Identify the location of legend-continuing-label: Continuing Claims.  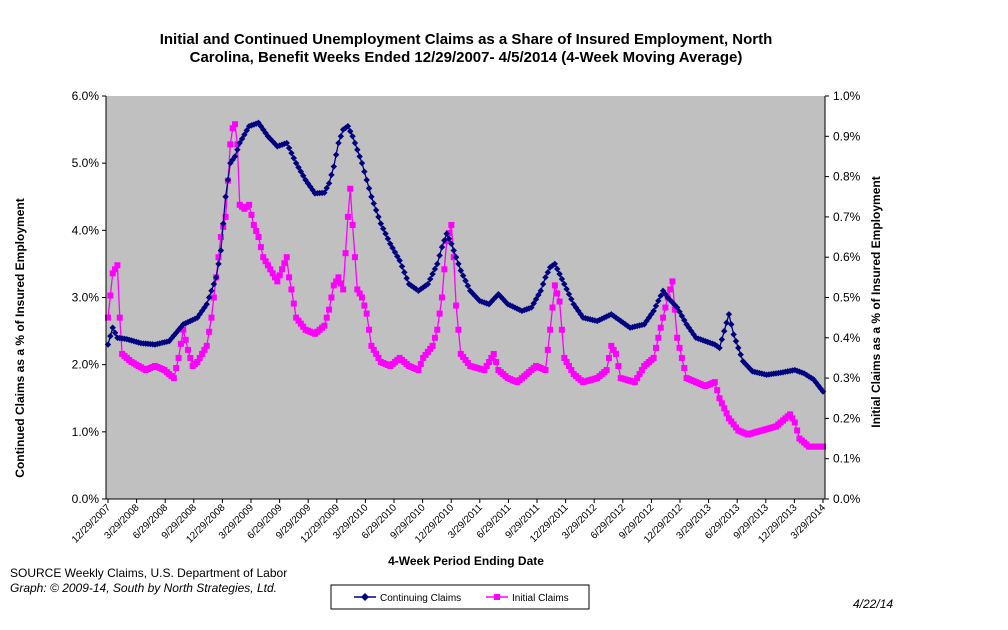
(420, 598).